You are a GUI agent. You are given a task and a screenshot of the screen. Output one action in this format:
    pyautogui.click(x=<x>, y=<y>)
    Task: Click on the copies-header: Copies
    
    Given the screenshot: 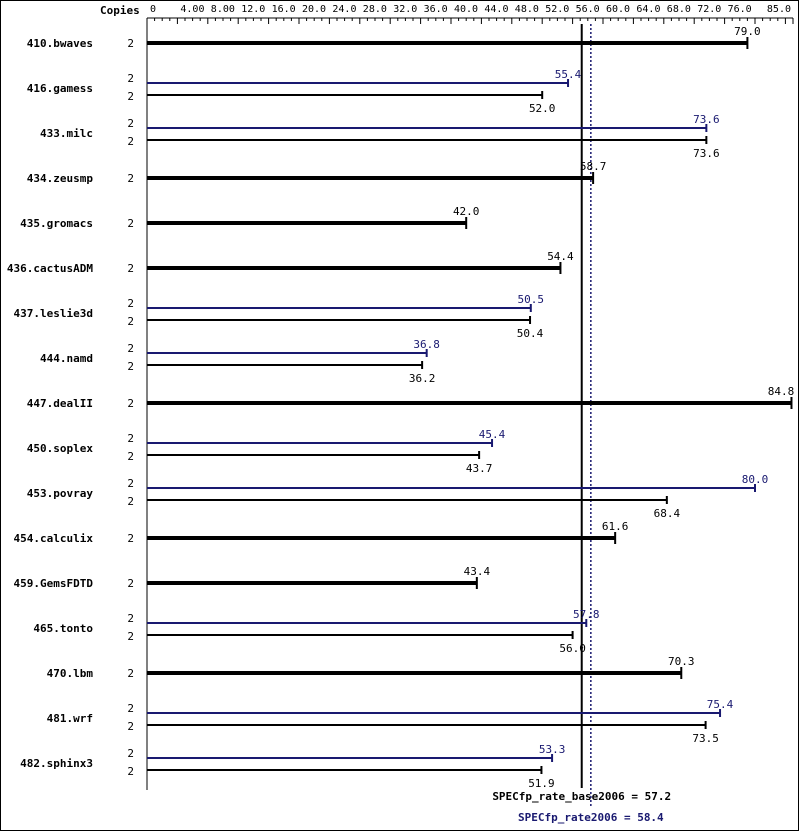 What is the action you would take?
    pyautogui.click(x=120, y=10)
    